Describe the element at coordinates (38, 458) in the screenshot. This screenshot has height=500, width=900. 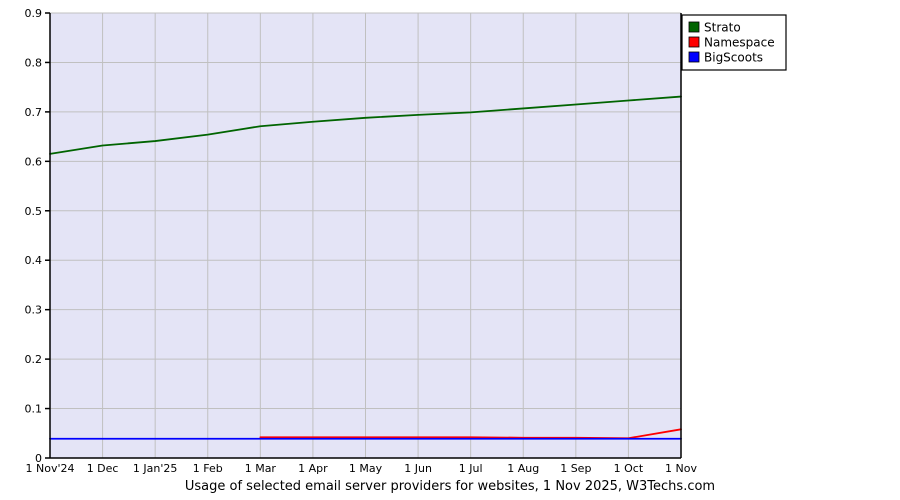
I see `y-tick-label: 0` at that location.